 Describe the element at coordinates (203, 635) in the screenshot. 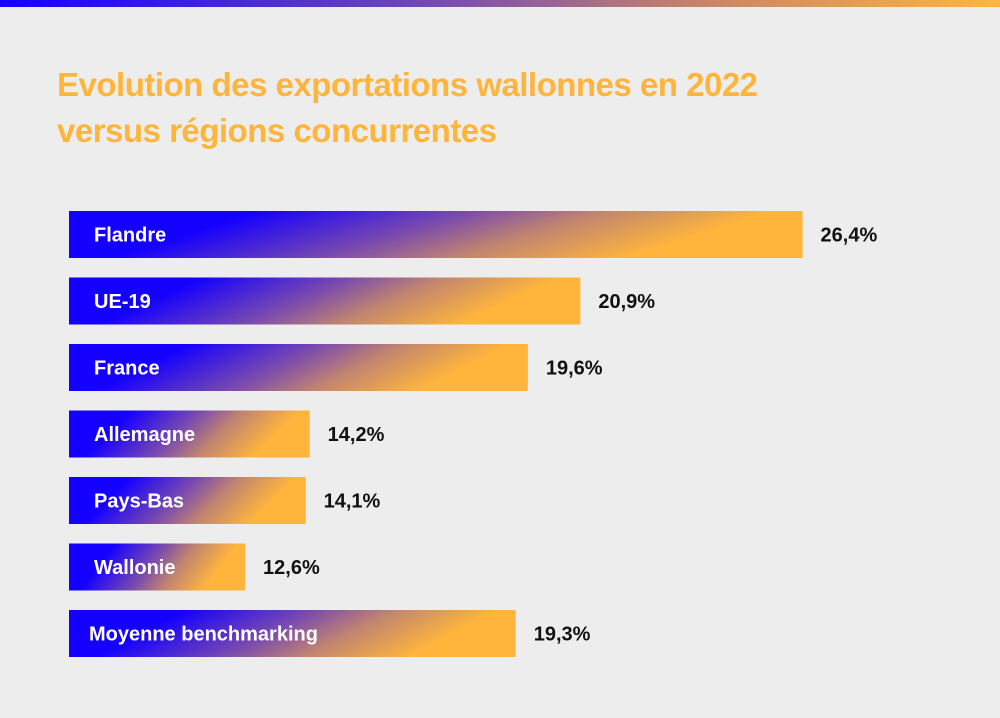

I see `category-label: Moyenne benchmarking` at that location.